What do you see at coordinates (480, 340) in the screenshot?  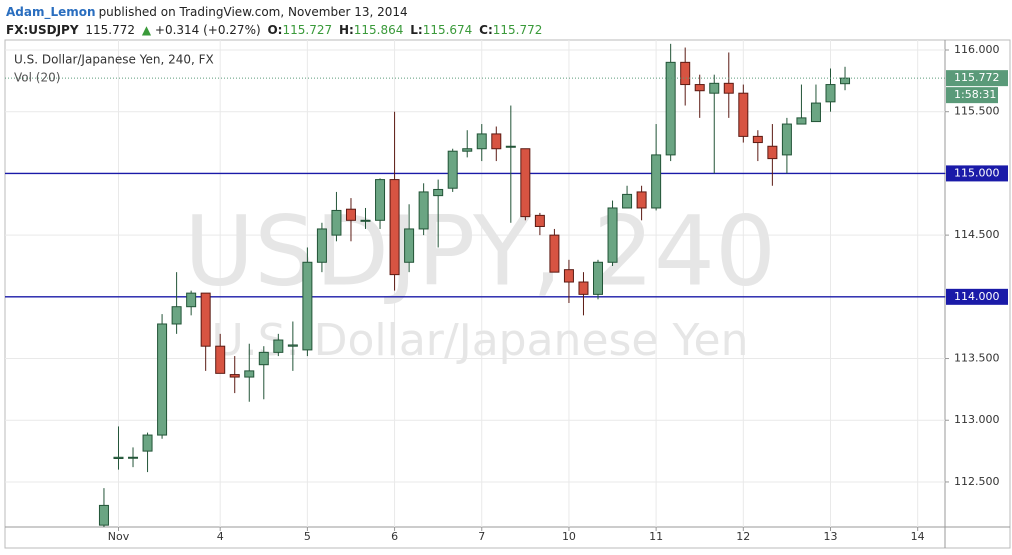 I see `watermark-sub: U.S. Dollar/Japanese Yen` at bounding box center [480, 340].